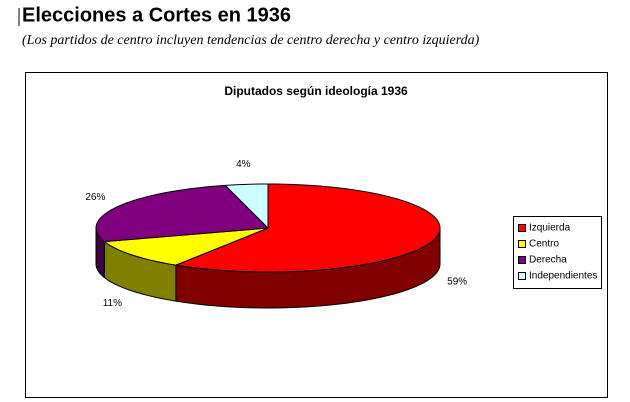  I want to click on data-label: 4%, so click(243, 164).